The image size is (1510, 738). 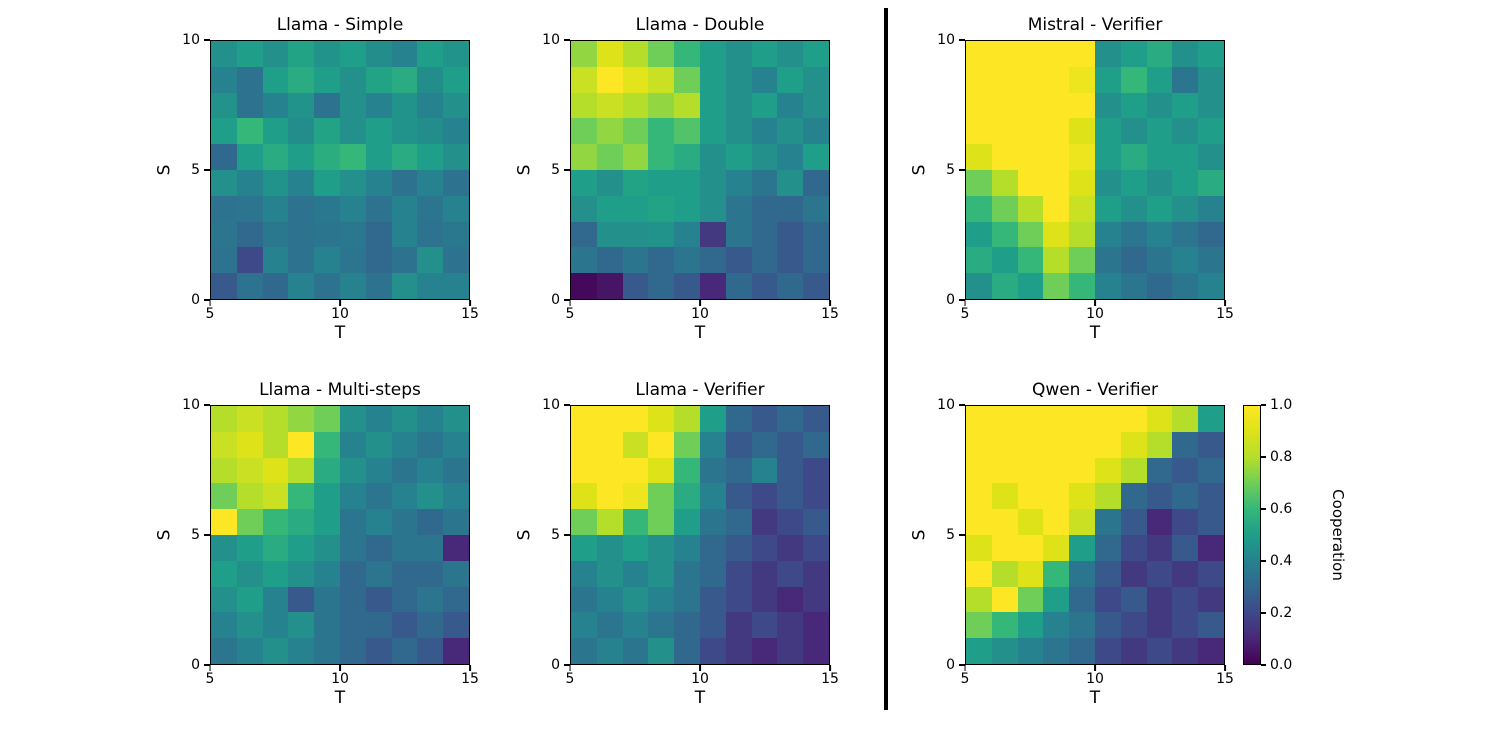 I want to click on colorbar-tick: 0.4, so click(x=1276, y=561).